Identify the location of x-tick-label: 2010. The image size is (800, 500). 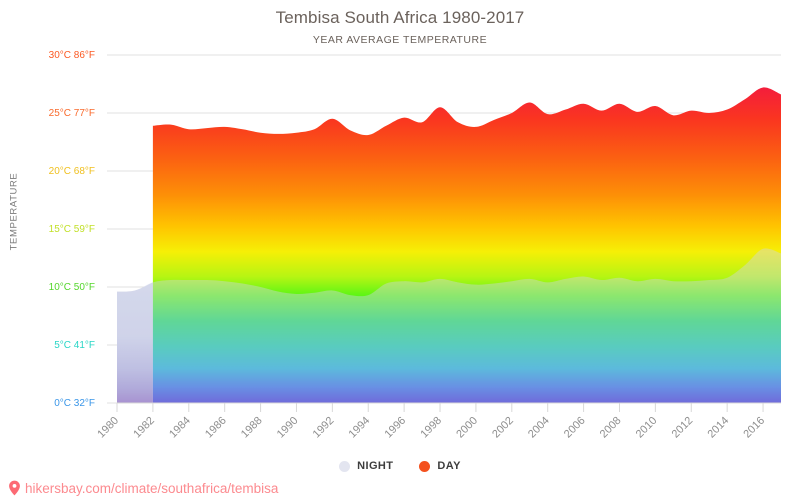
(647, 428).